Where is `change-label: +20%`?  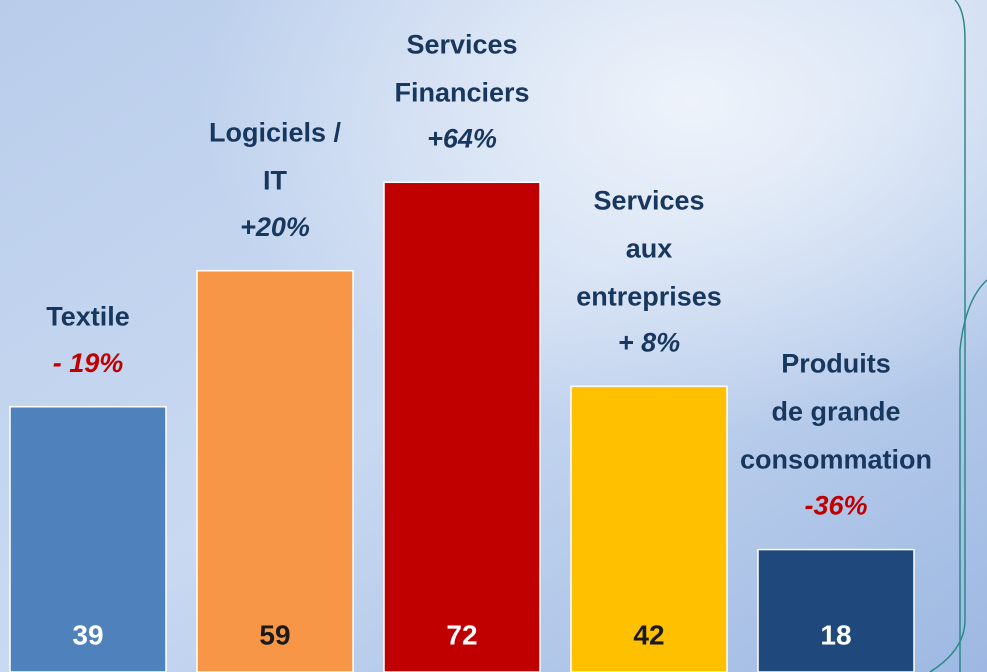 change-label: +20% is located at coordinates (275, 227).